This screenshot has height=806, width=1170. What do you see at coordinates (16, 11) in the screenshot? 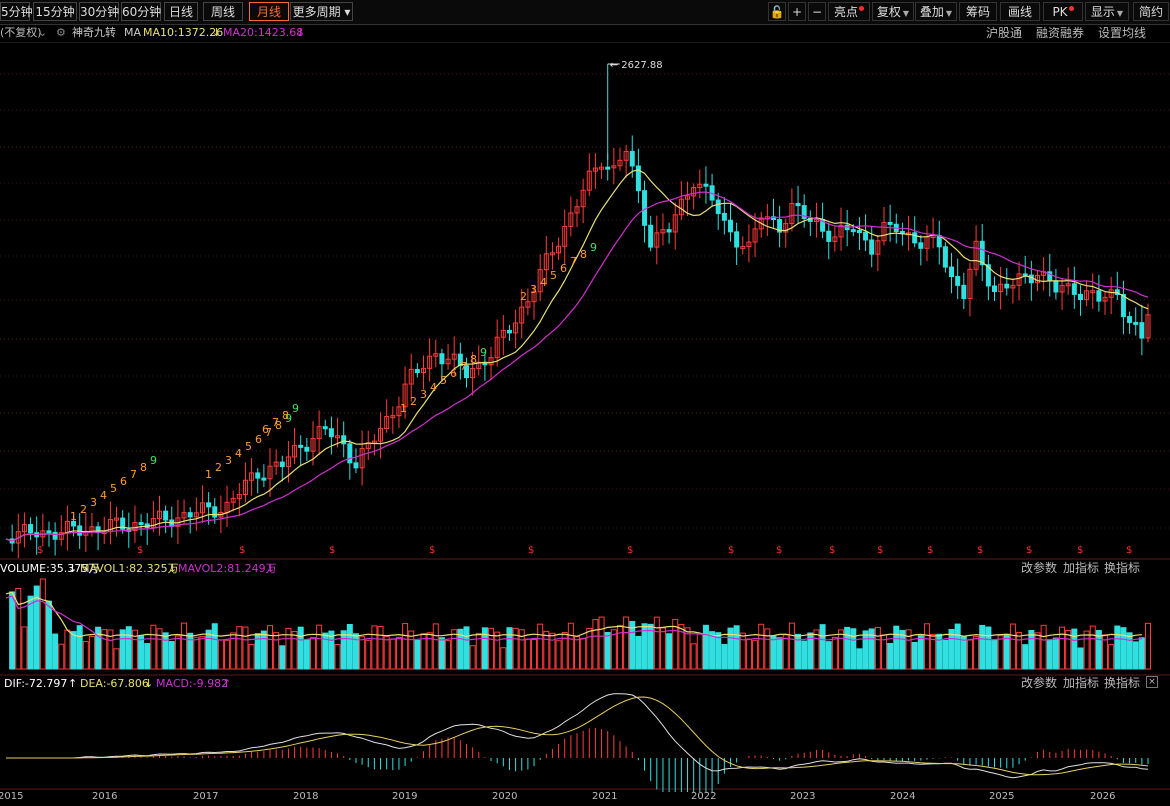
I see `period-5min: 5分钟` at bounding box center [16, 11].